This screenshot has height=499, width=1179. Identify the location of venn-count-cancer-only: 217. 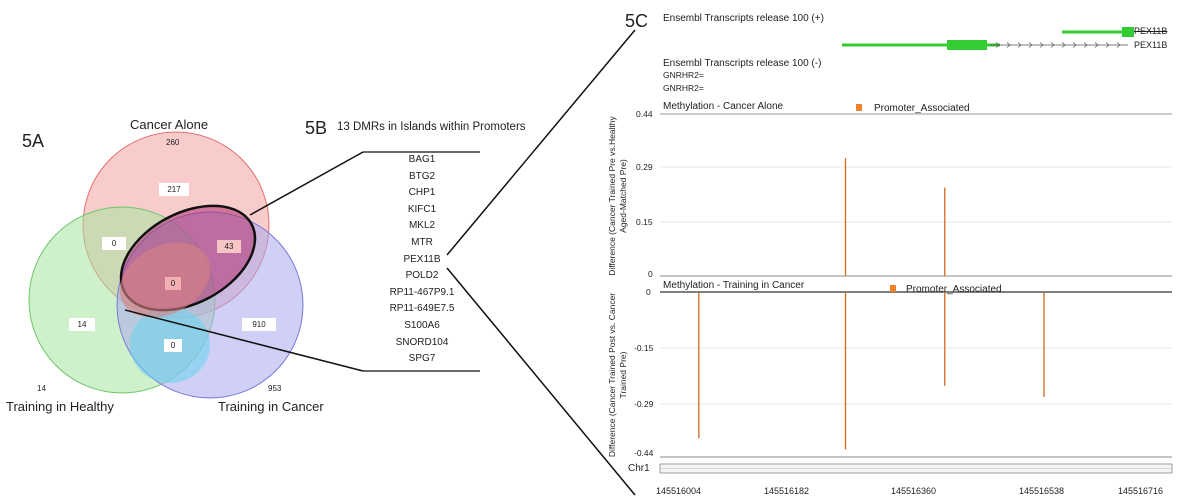
(174, 189).